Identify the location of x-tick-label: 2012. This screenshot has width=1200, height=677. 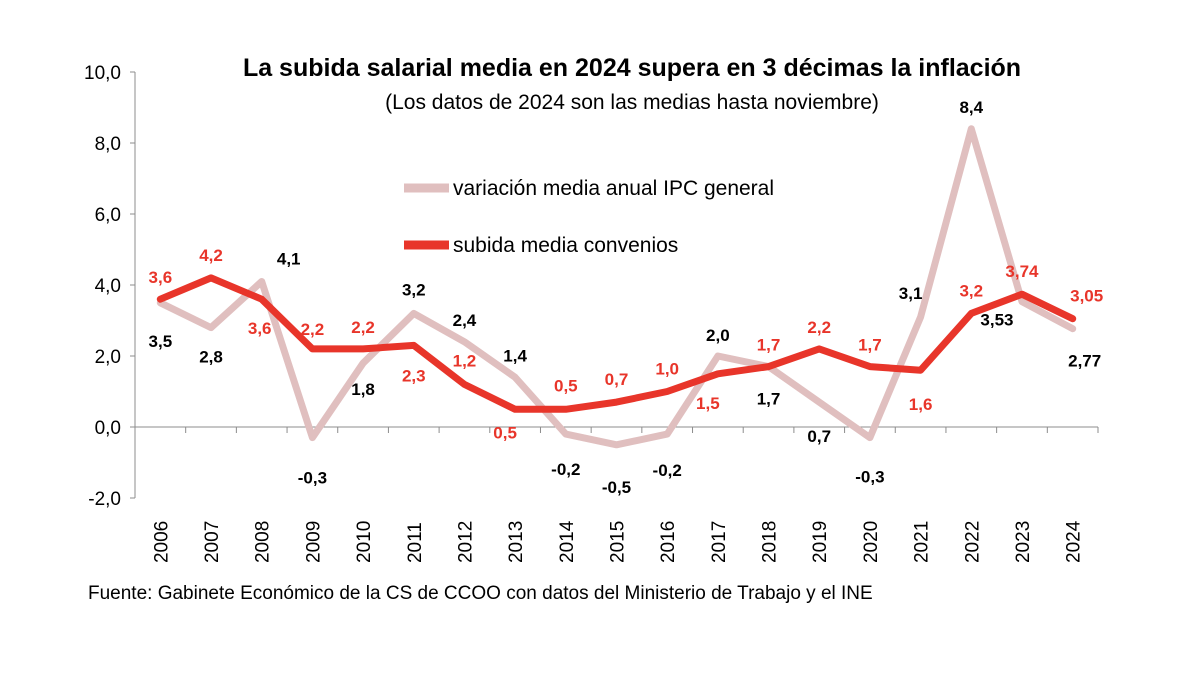
(465, 542).